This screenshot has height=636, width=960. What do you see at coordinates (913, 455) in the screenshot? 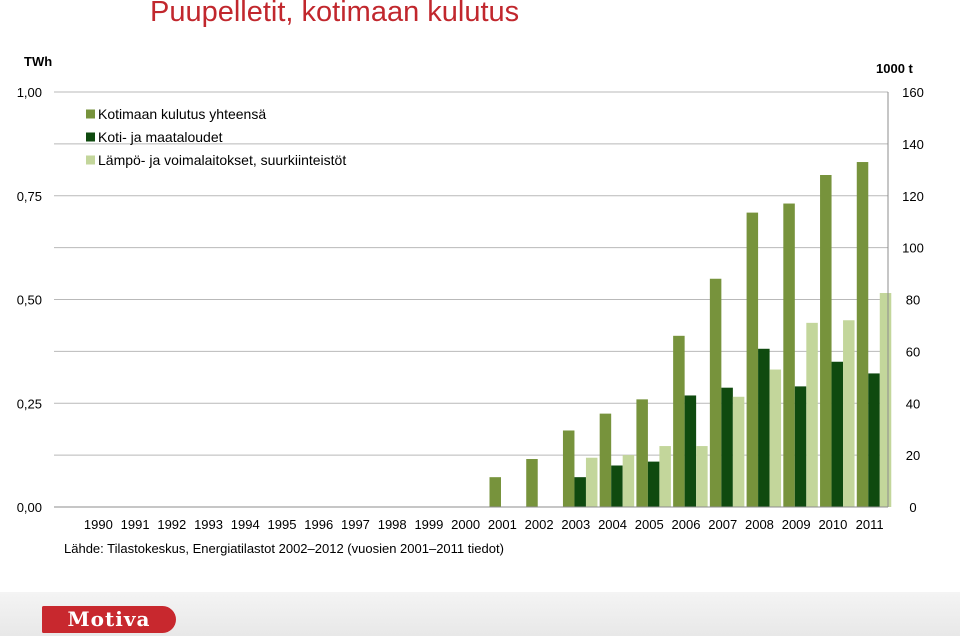
I see `y-right-tick-label: 20` at bounding box center [913, 455].